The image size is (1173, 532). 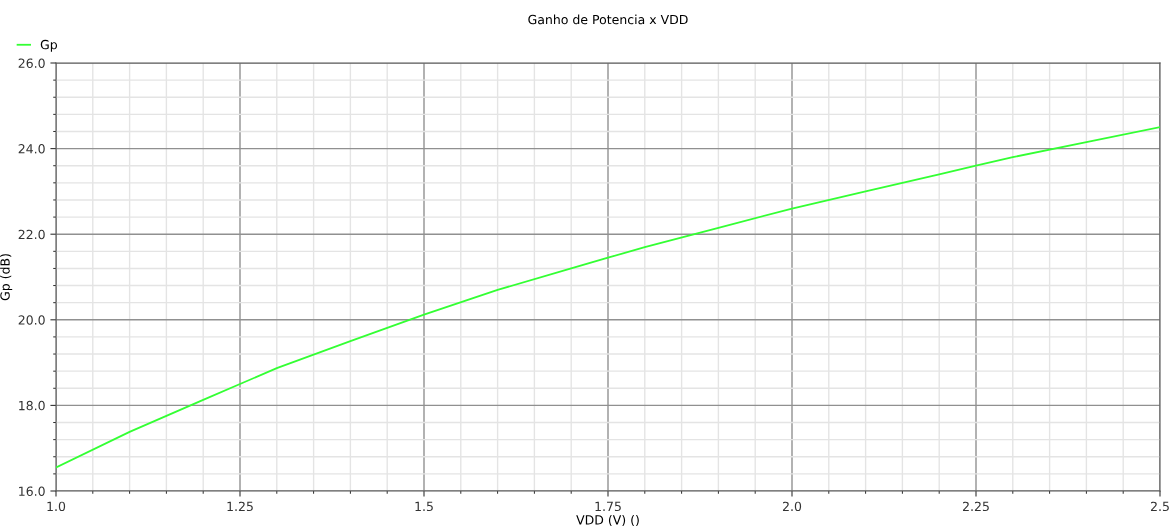 What do you see at coordinates (6, 277) in the screenshot?
I see `y-axis-title: Gp (dB)` at bounding box center [6, 277].